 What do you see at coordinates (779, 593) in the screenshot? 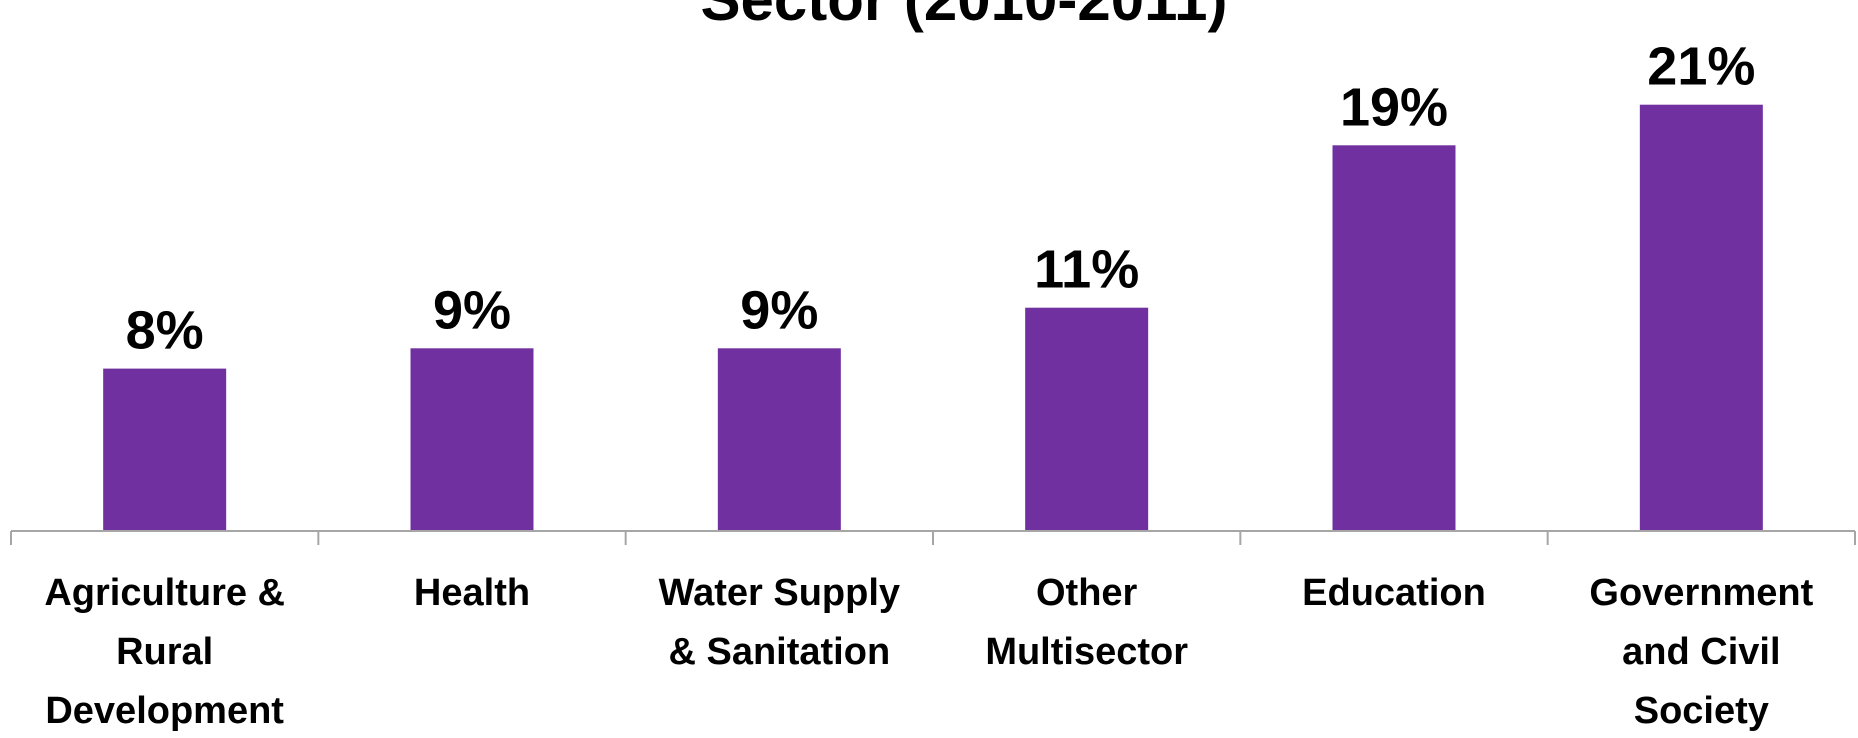
I see `category-label-line: Water Supply` at bounding box center [779, 593].